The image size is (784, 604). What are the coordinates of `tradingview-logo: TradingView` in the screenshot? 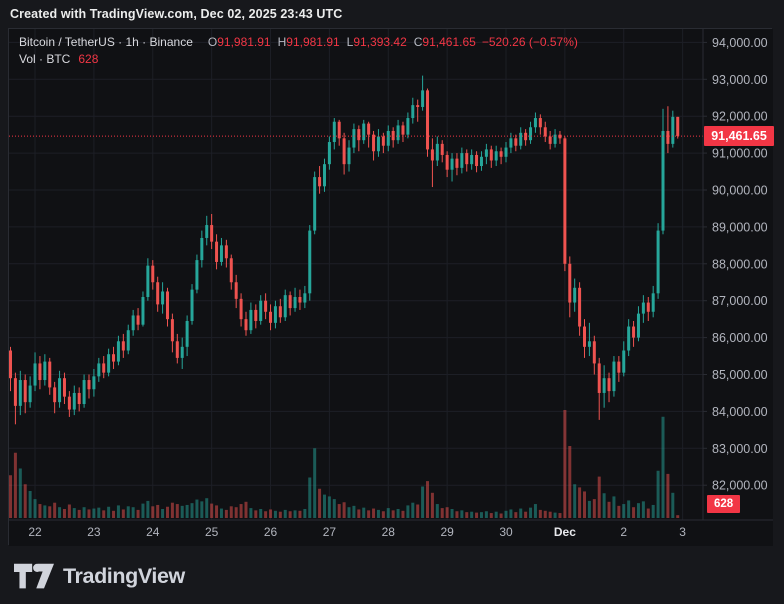 It's located at (99, 576).